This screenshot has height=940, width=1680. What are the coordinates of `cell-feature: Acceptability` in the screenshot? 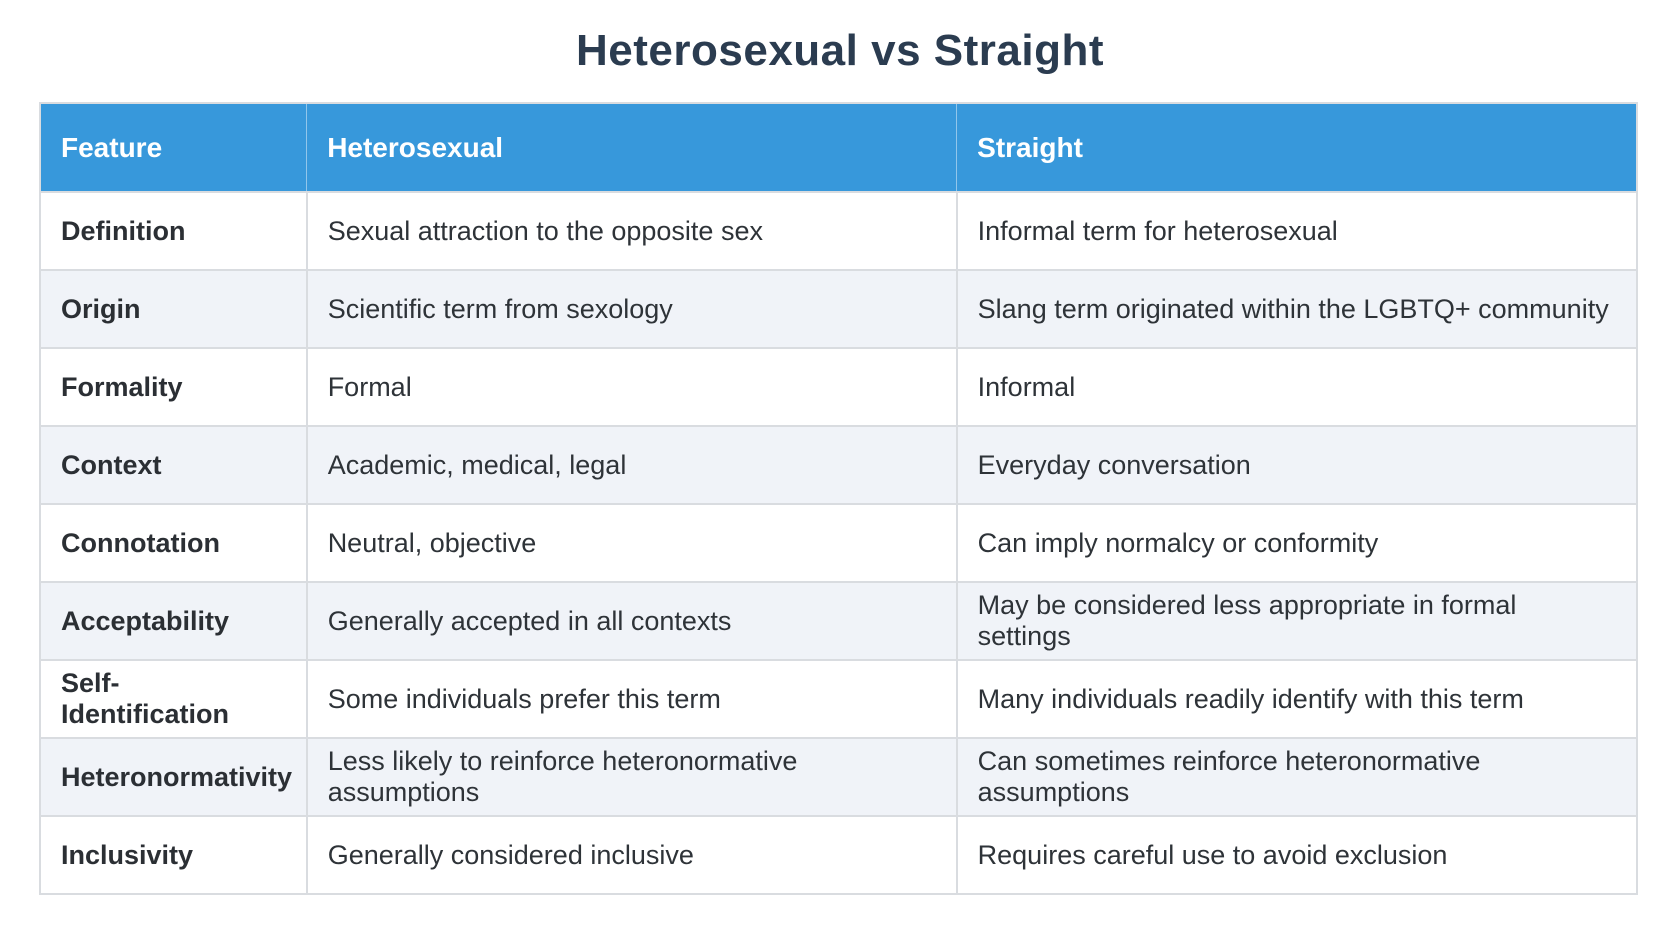 It's located at (173, 621).